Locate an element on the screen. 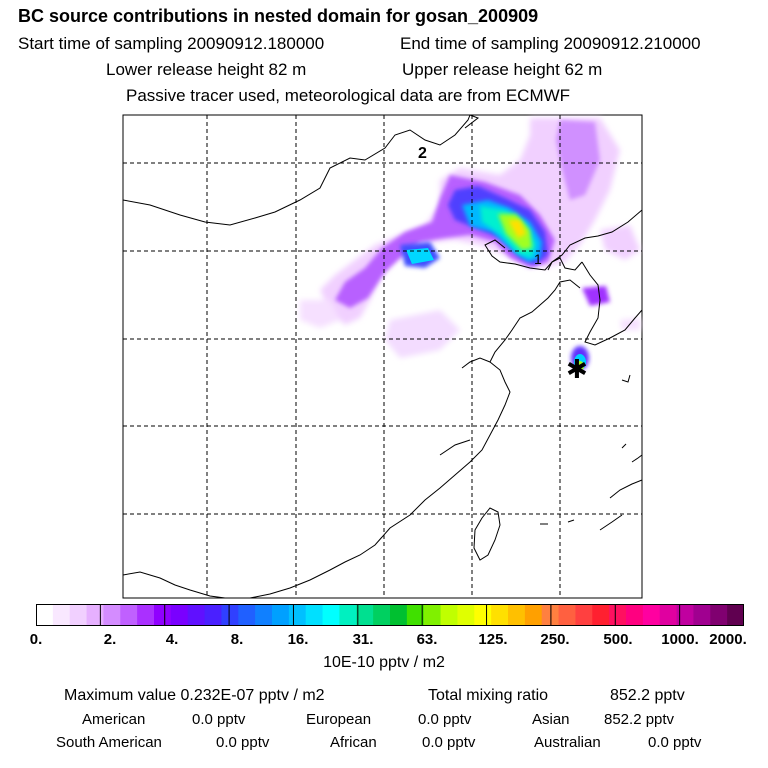 This screenshot has width=768, height=768. colorbar-border is located at coordinates (390, 615).